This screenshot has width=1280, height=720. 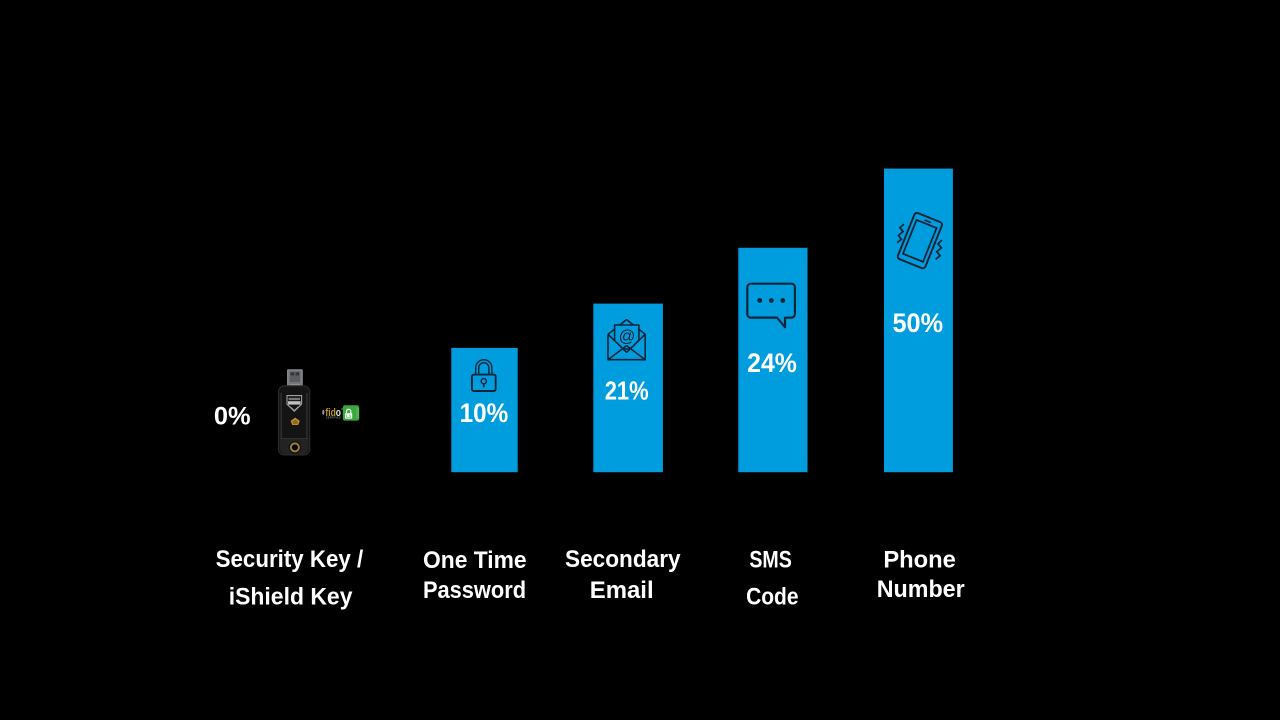 I want to click on svg-text: 0%, so click(x=232, y=417).